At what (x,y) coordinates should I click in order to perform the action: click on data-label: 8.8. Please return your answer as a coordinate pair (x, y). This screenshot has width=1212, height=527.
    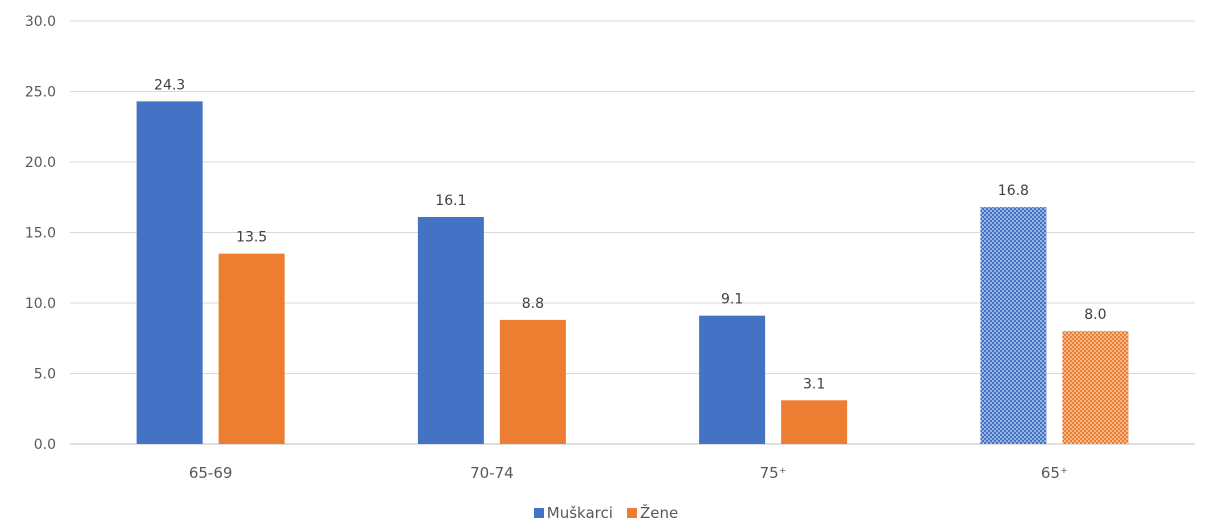
    Looking at the image, I should click on (533, 304).